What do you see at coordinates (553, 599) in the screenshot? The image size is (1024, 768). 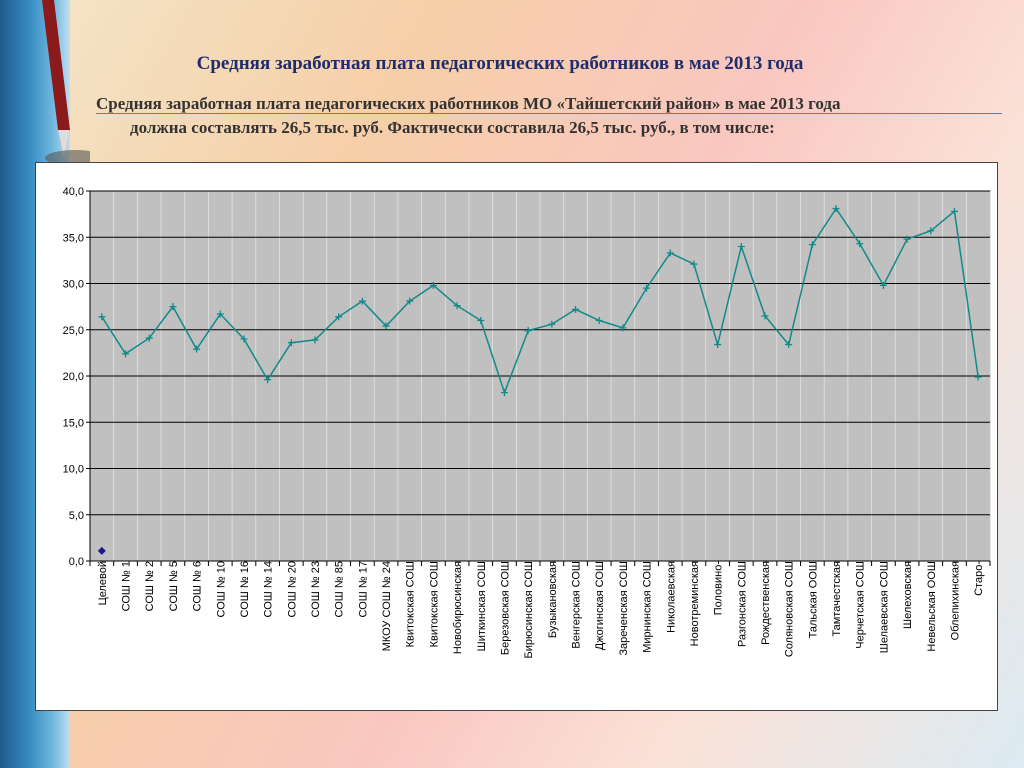 I see `x-tick-label: Бузыкановская` at bounding box center [553, 599].